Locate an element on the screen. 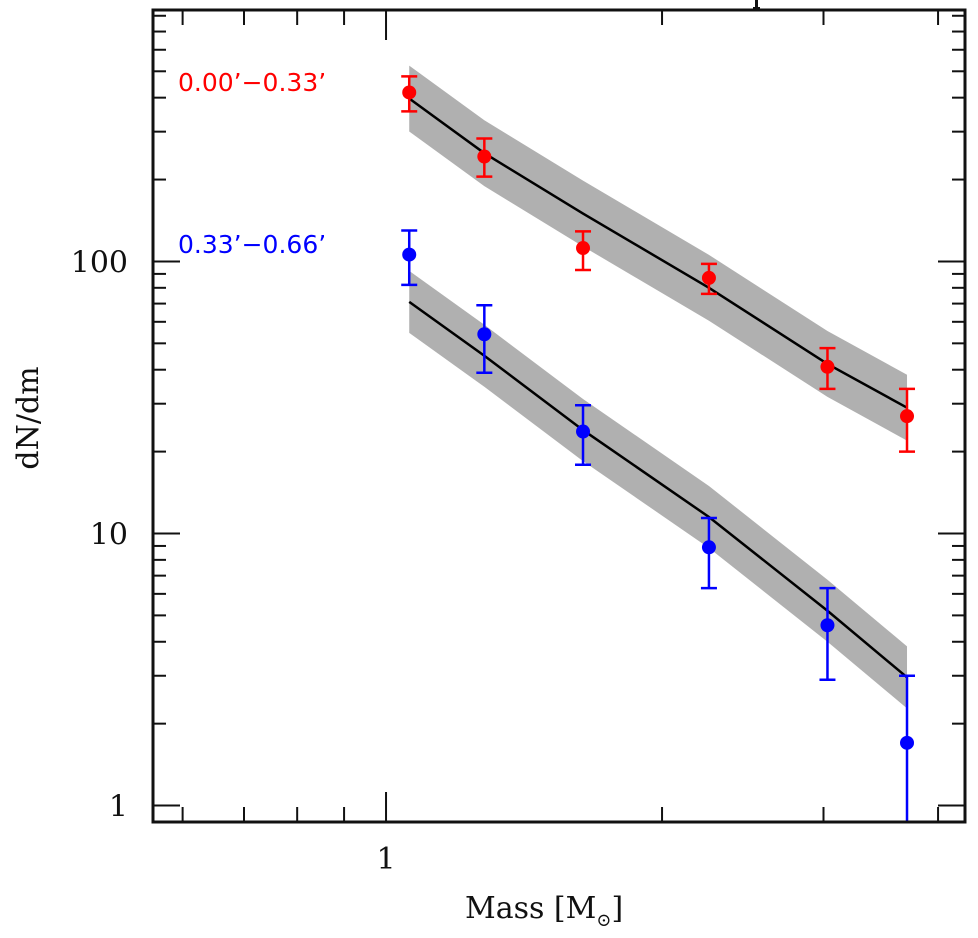  x-axis-title-close: ] is located at coordinates (617, 908).